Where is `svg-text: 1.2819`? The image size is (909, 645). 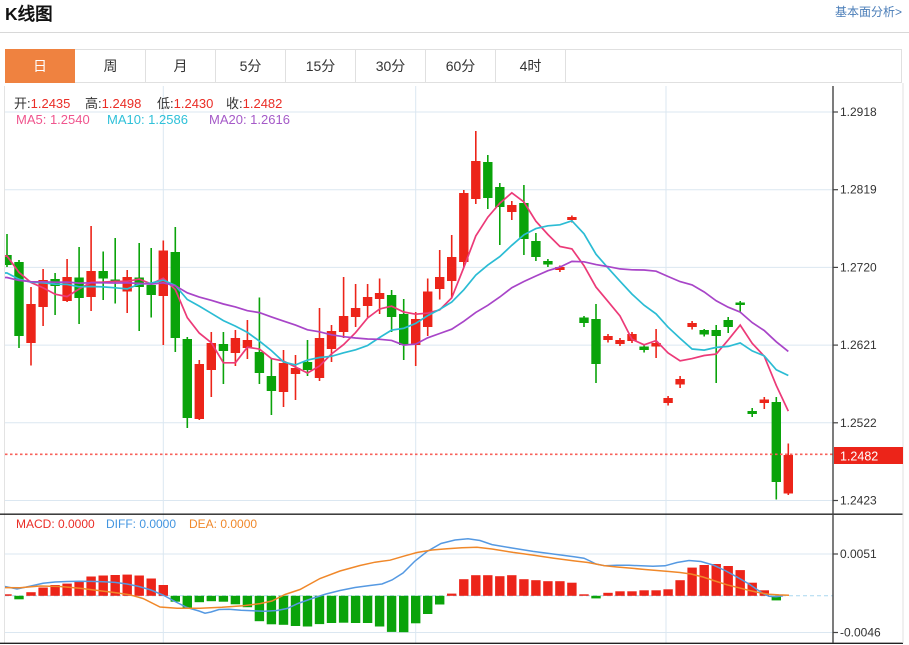 svg-text: 1.2819 is located at coordinates (858, 190).